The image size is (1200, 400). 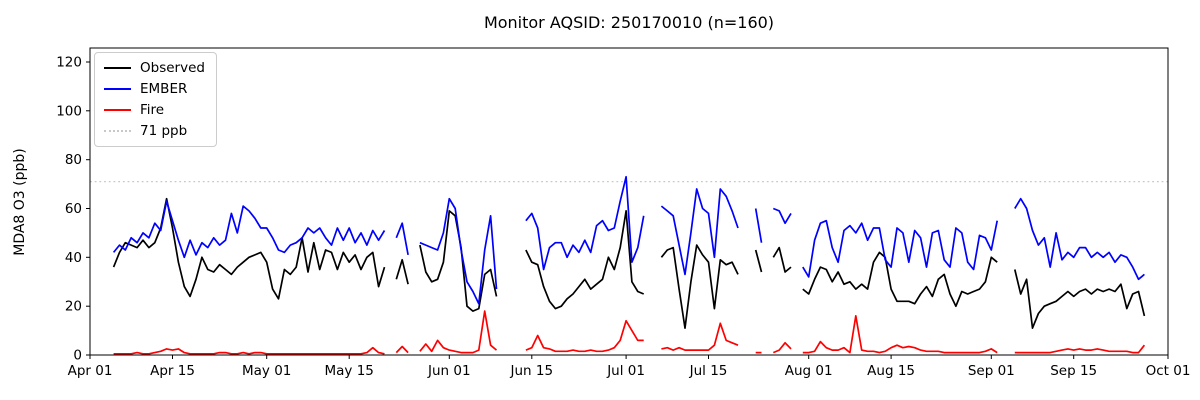 What do you see at coordinates (891, 371) in the screenshot?
I see `x-tick-label: Aug 15` at bounding box center [891, 371].